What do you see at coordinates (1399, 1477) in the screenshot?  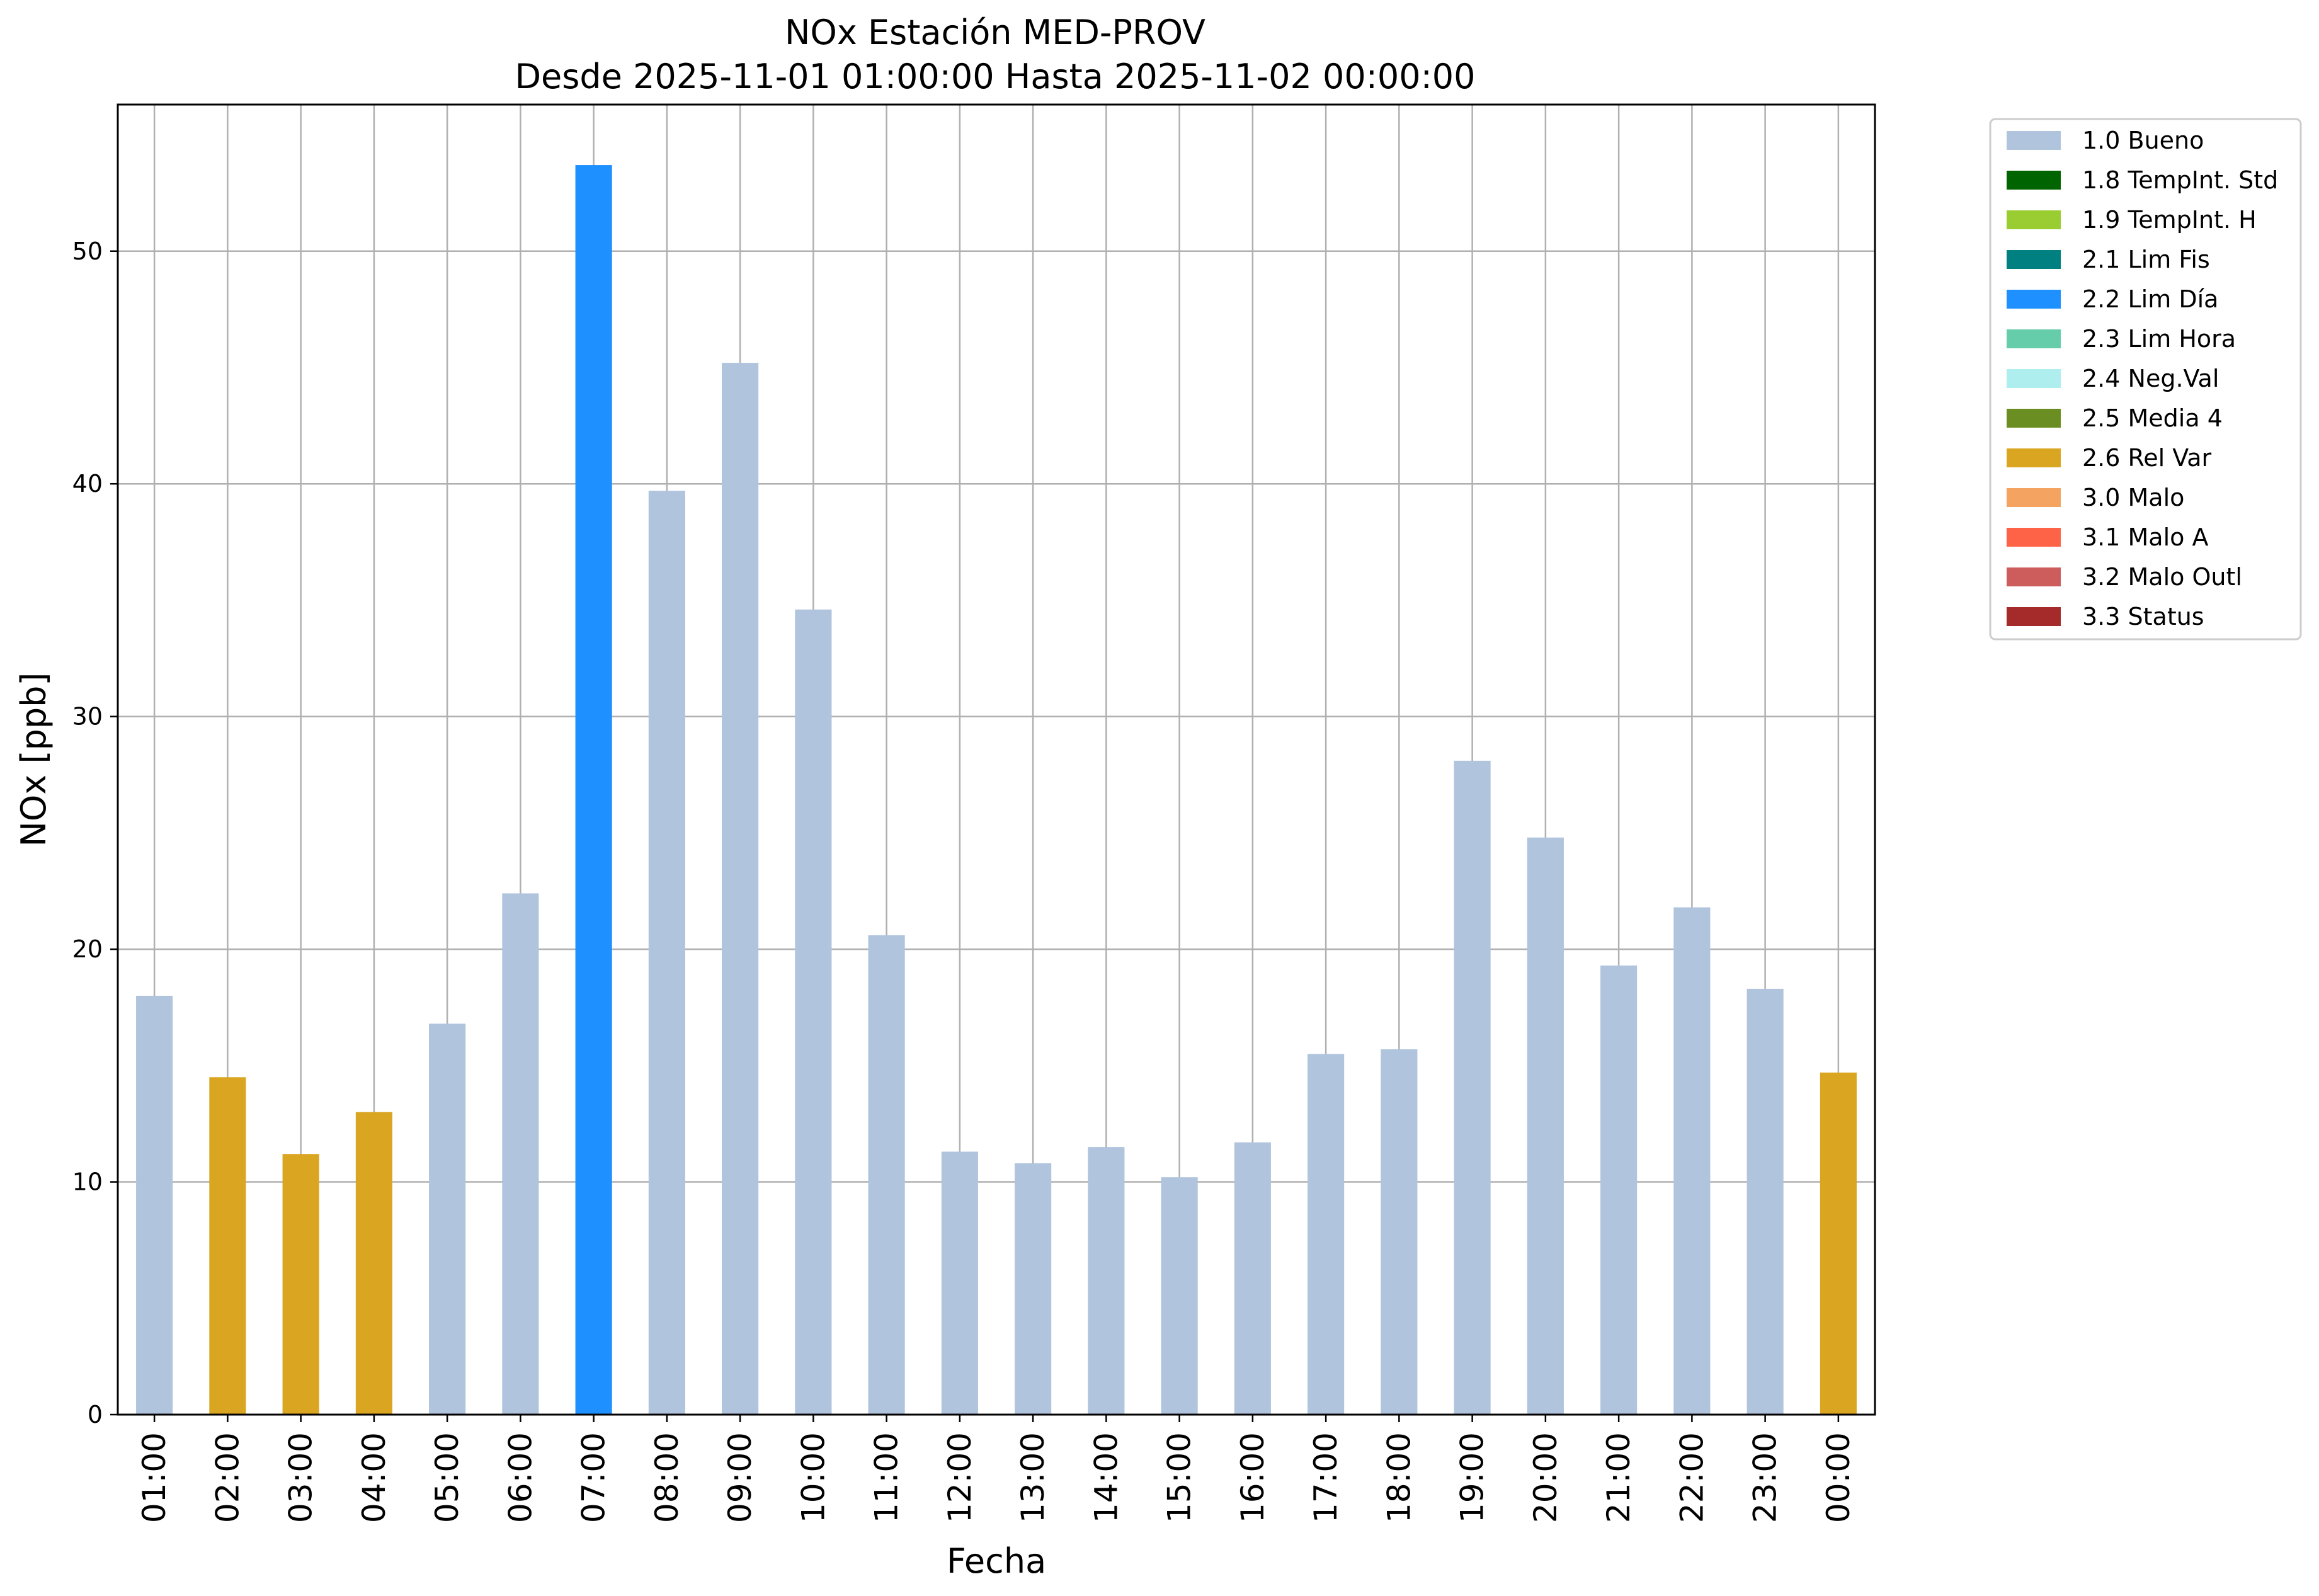 I see `x-tick-label: 18:00` at bounding box center [1399, 1477].